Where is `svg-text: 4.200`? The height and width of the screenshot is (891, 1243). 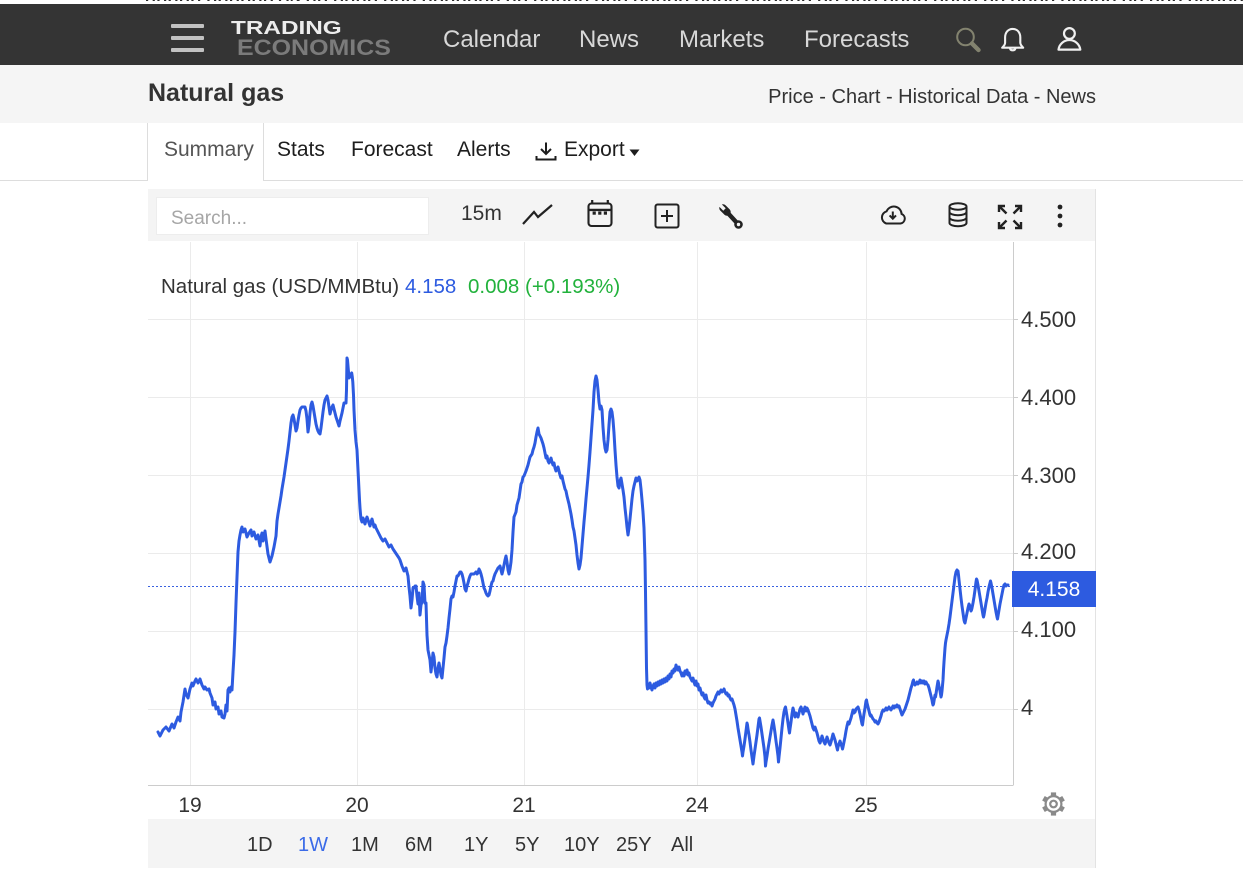 svg-text: 4.200 is located at coordinates (1048, 551).